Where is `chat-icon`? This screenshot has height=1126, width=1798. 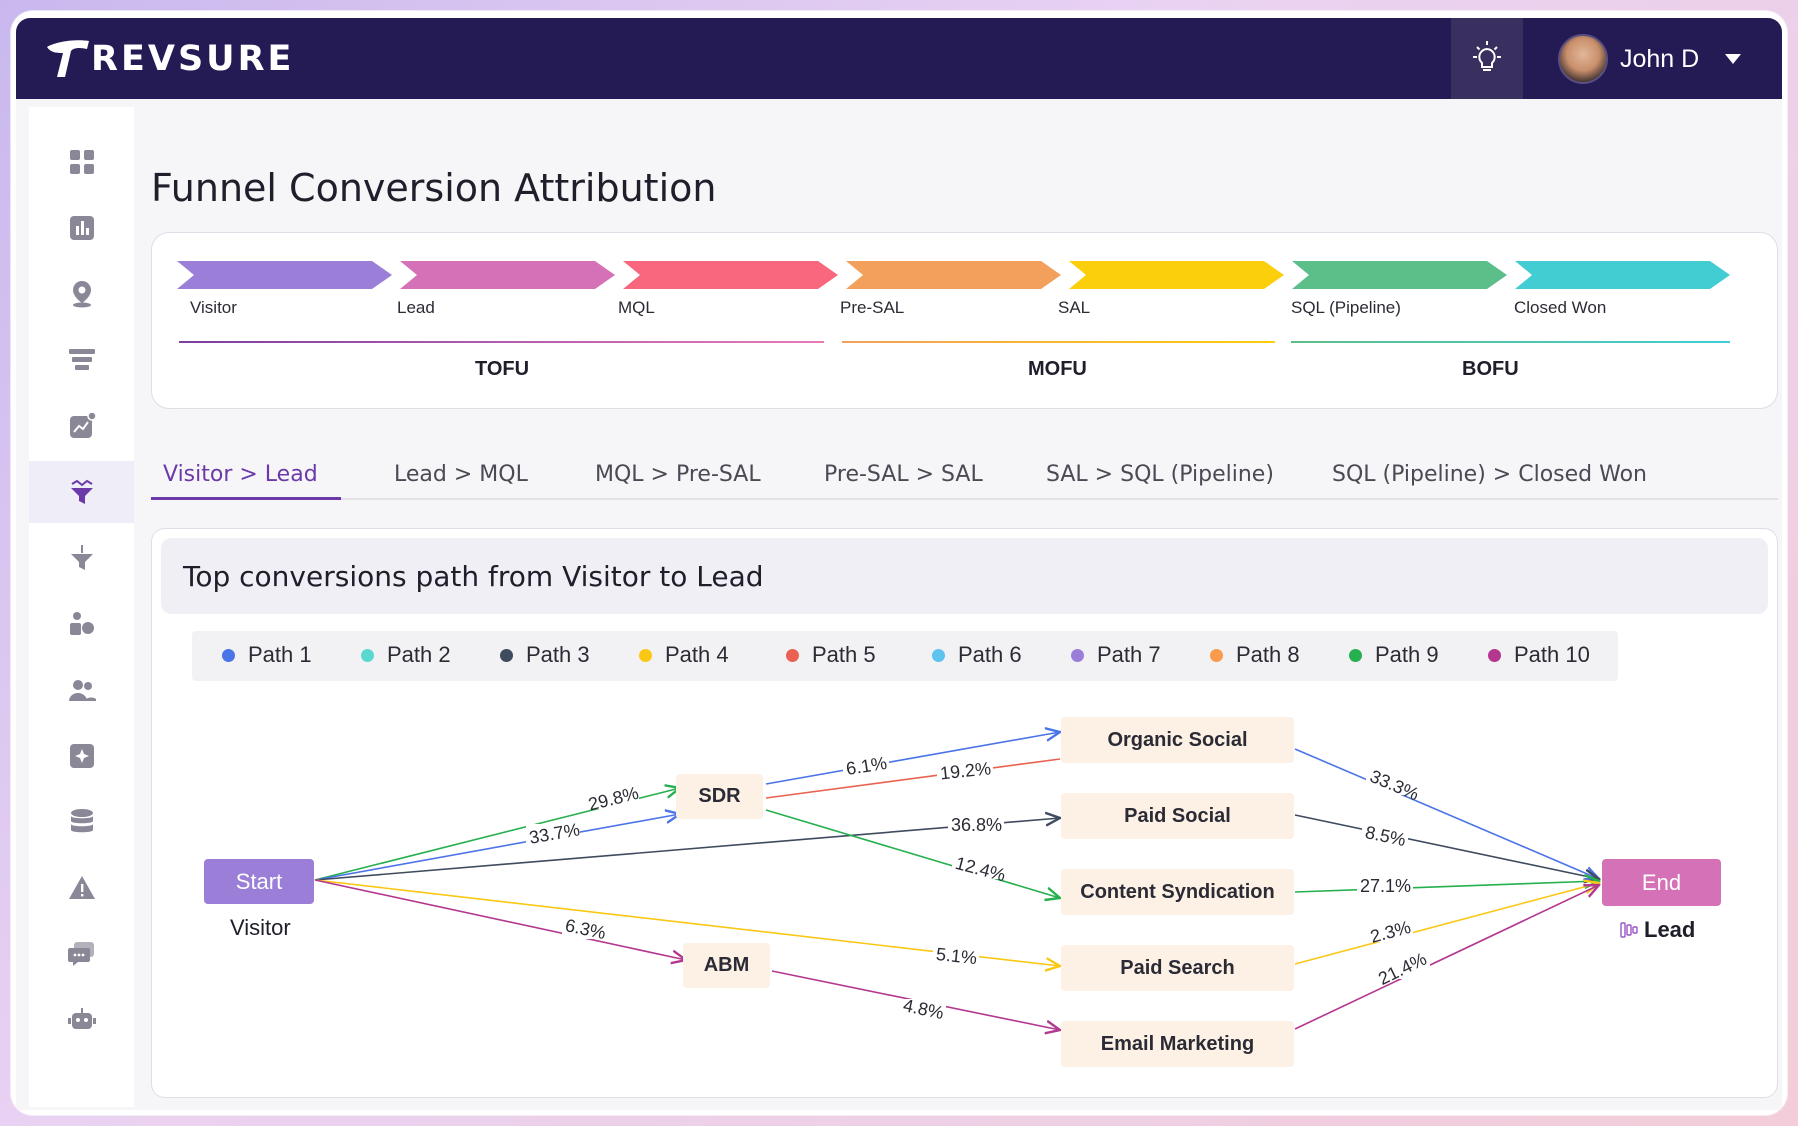 chat-icon is located at coordinates (80, 954).